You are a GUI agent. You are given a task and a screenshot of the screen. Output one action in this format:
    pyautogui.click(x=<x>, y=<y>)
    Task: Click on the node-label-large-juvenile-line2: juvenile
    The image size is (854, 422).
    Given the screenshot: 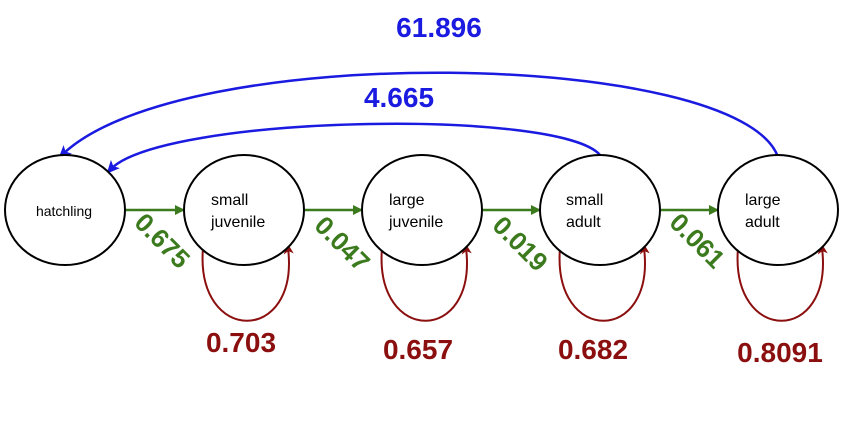 What is the action you would take?
    pyautogui.click(x=415, y=222)
    